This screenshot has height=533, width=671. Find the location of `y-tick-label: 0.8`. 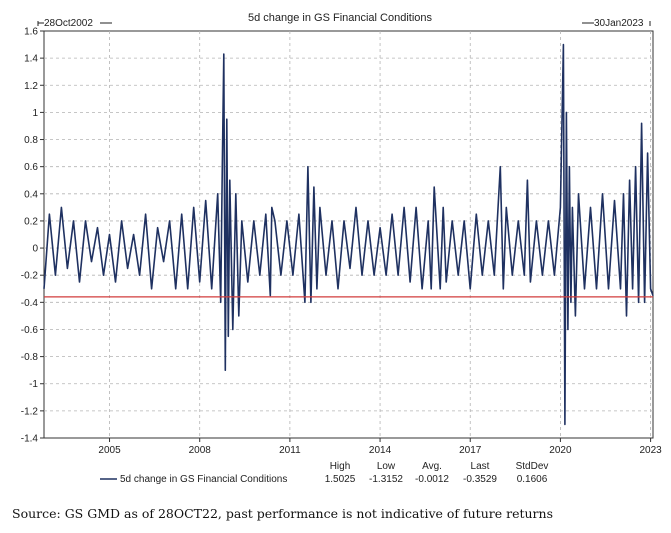

y-tick-label: 0.8 is located at coordinates (31, 140).